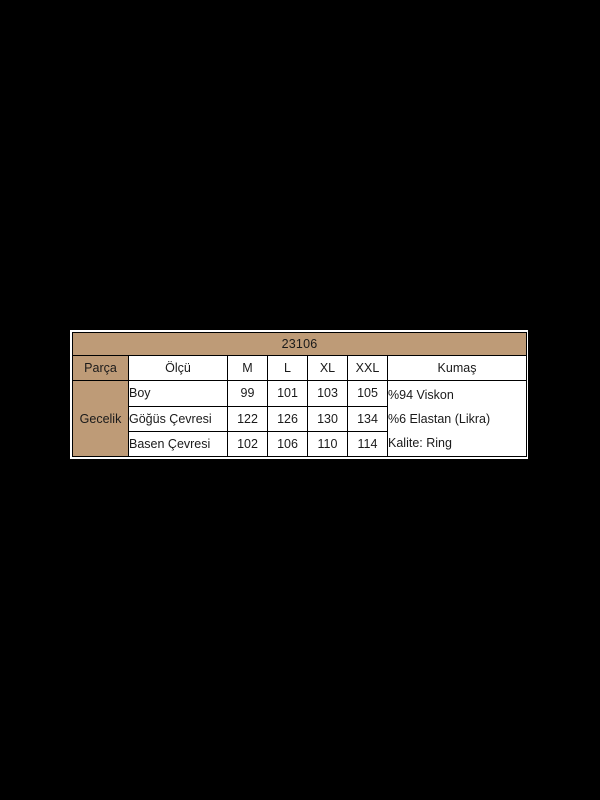 This screenshot has height=800, width=600. What do you see at coordinates (247, 393) in the screenshot?
I see `measure-value-m: 99` at bounding box center [247, 393].